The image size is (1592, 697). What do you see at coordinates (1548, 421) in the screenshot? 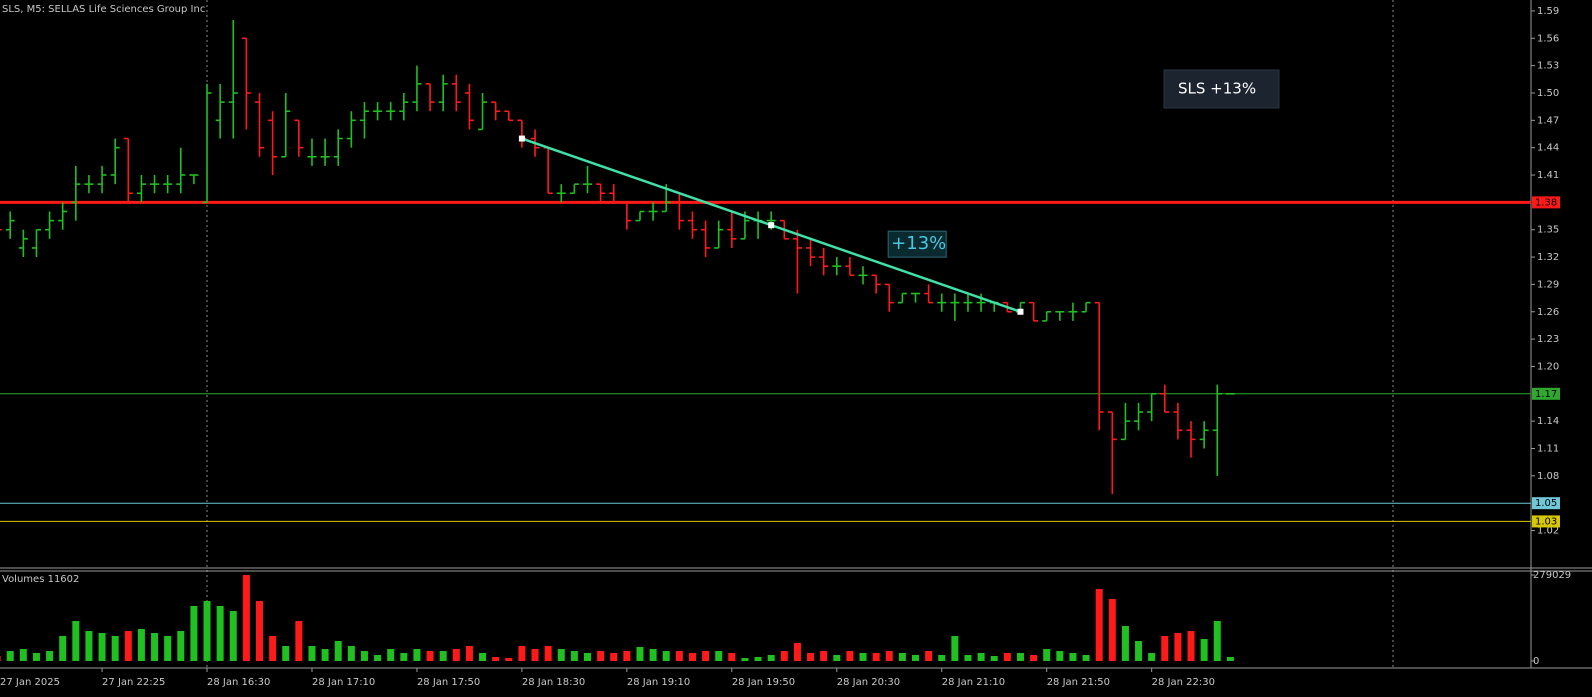
I see `y-tick-label: 1.14` at bounding box center [1548, 421].